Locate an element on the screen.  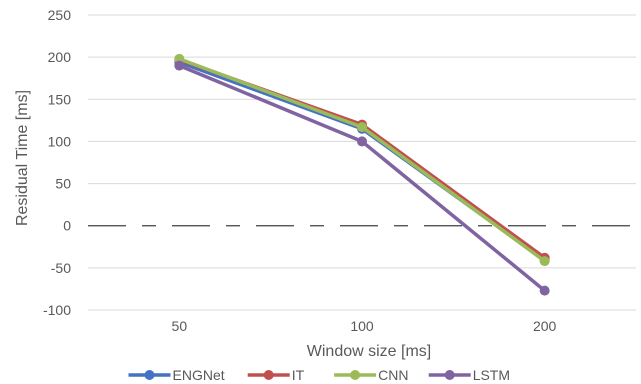
y-tick-label: -50 is located at coordinates (61, 268).